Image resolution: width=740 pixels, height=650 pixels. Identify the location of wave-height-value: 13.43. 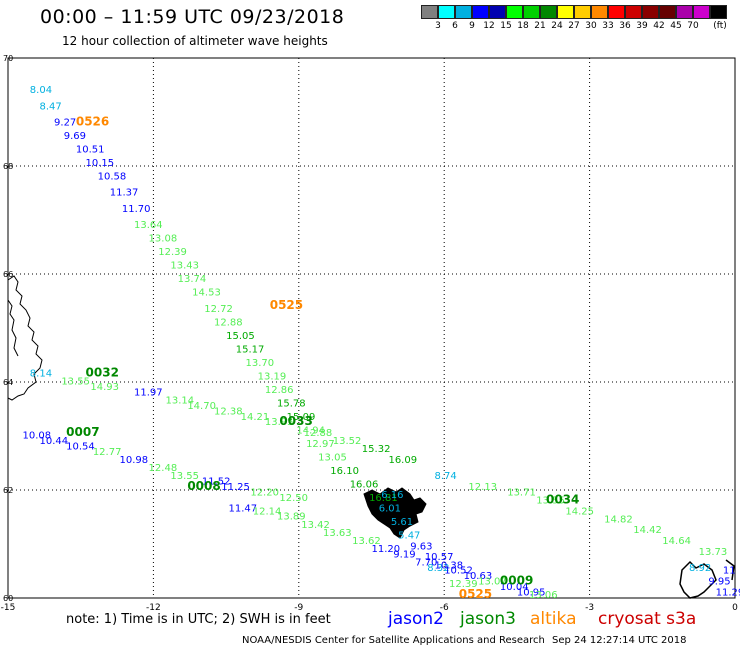
(184, 266).